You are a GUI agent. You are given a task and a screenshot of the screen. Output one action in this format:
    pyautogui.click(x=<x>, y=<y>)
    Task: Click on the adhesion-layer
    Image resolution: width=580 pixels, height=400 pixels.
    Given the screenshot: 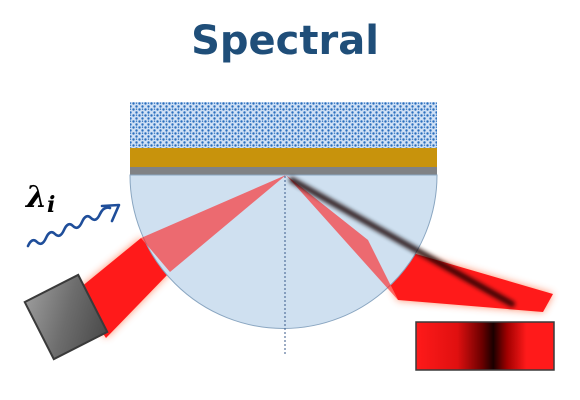 What is the action you would take?
    pyautogui.click(x=283, y=171)
    